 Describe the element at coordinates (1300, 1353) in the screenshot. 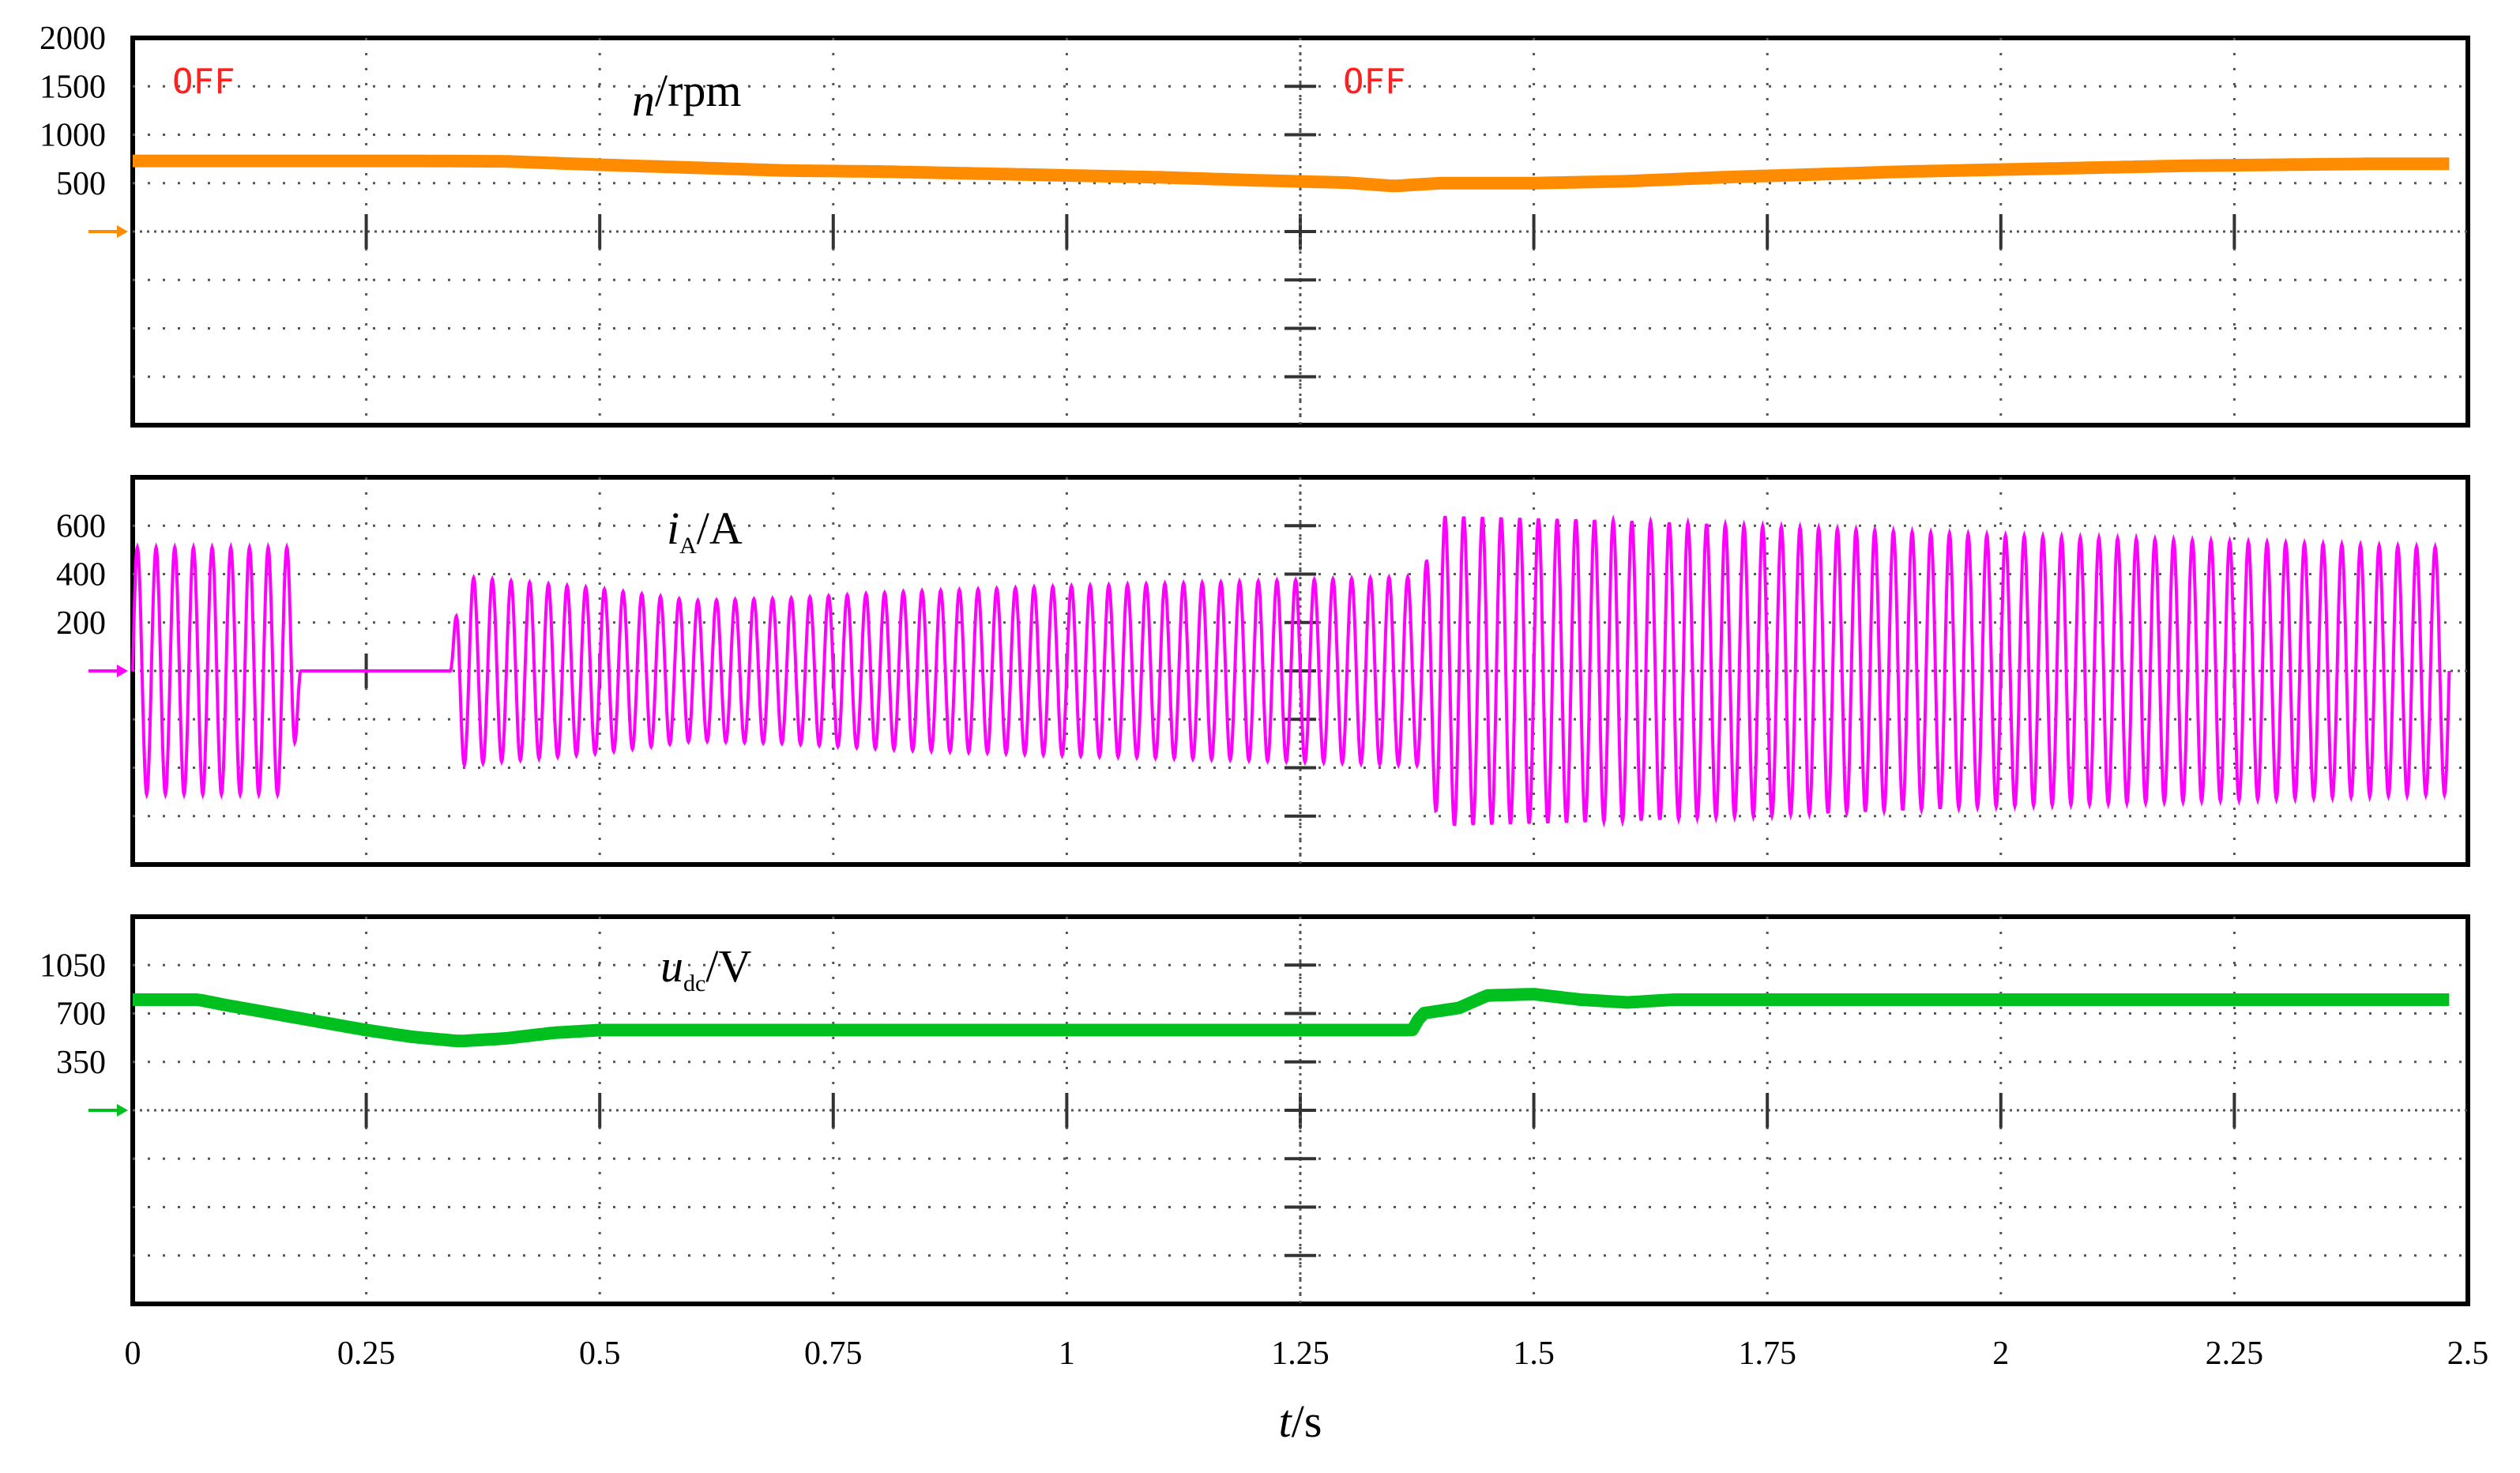

I see `x-tick-label: 1.25` at that location.